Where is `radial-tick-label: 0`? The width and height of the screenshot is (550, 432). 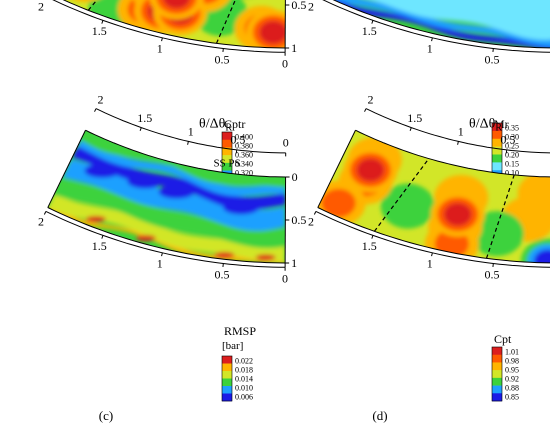
radial-tick-label: 0 is located at coordinates (295, 177).